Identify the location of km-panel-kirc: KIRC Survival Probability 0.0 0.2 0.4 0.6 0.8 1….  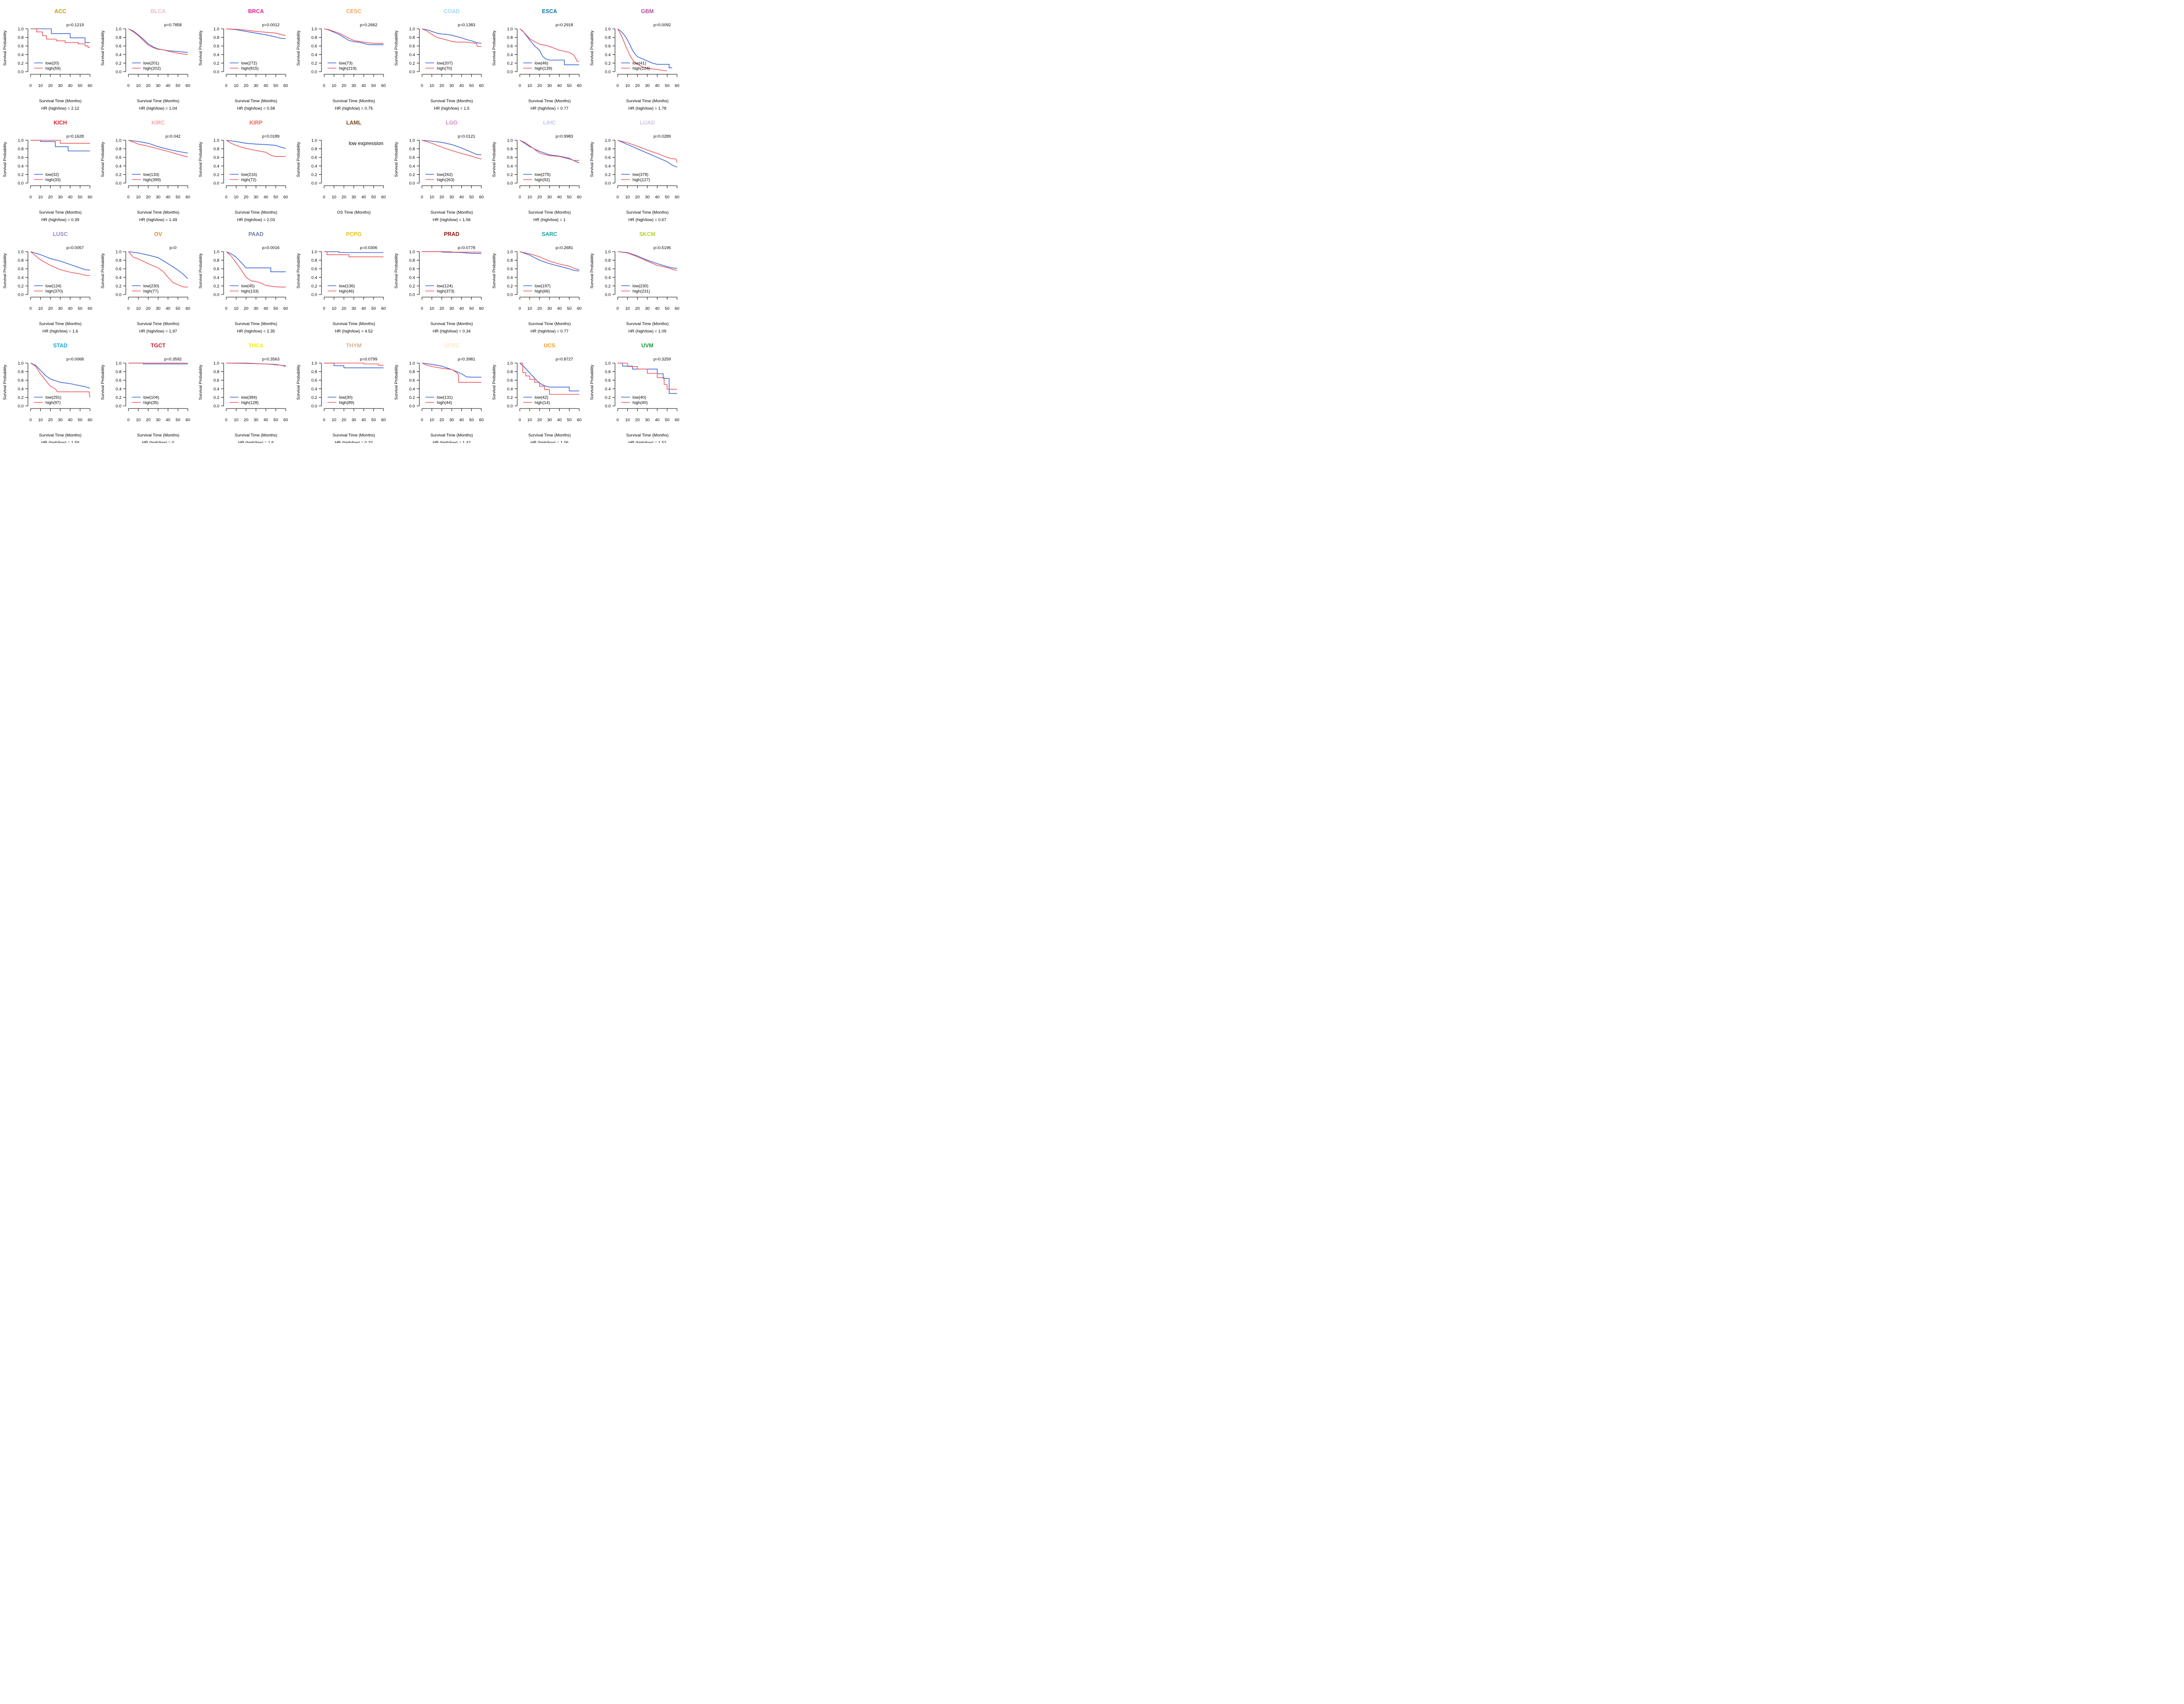
(145, 171).